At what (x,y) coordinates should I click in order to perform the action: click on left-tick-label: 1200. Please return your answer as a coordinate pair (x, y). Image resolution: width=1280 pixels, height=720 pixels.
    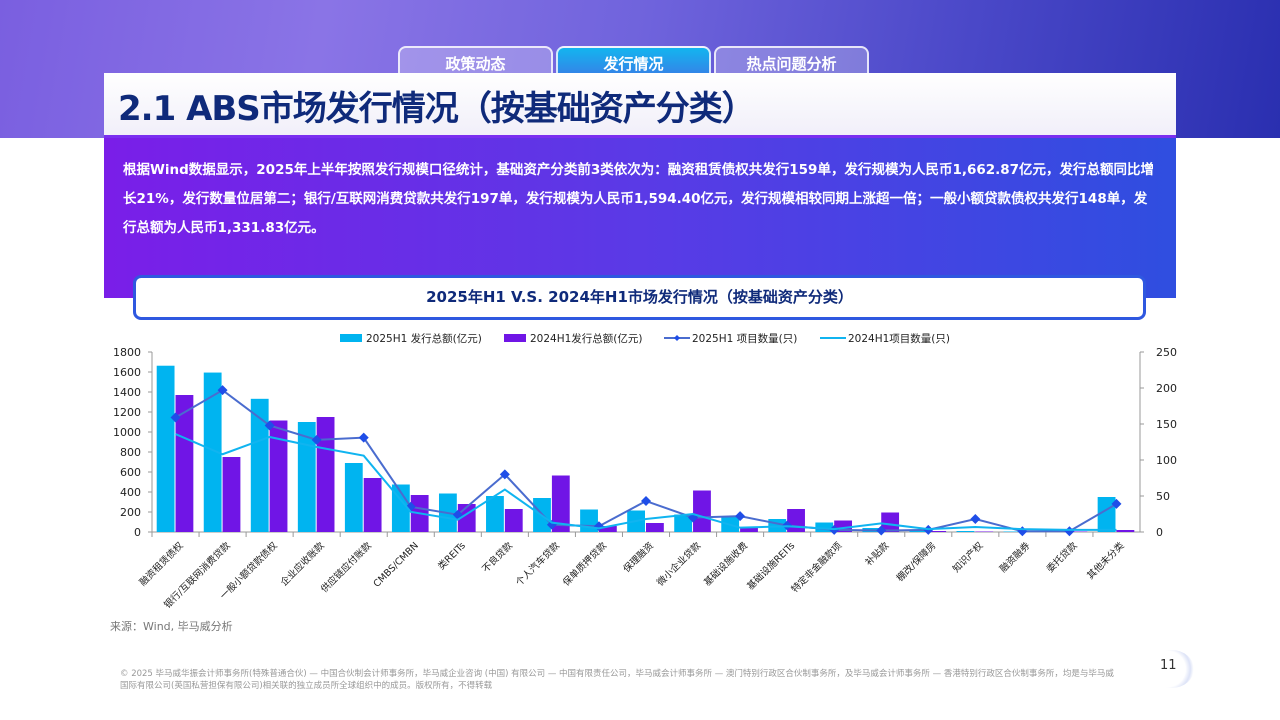
    Looking at the image, I should click on (127, 412).